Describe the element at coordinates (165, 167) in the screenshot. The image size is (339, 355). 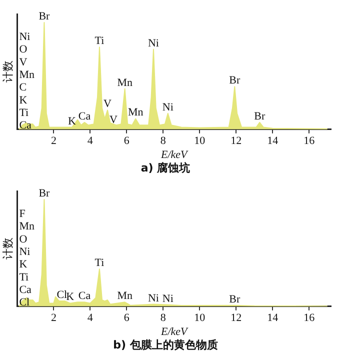
I see `text: a) 腐蚀坑` at that location.